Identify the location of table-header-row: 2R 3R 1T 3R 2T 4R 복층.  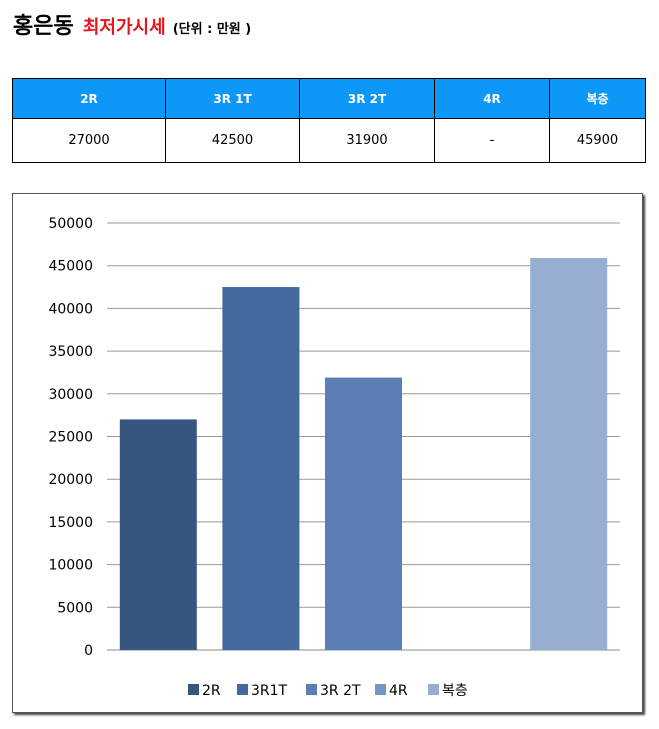
(329, 98).